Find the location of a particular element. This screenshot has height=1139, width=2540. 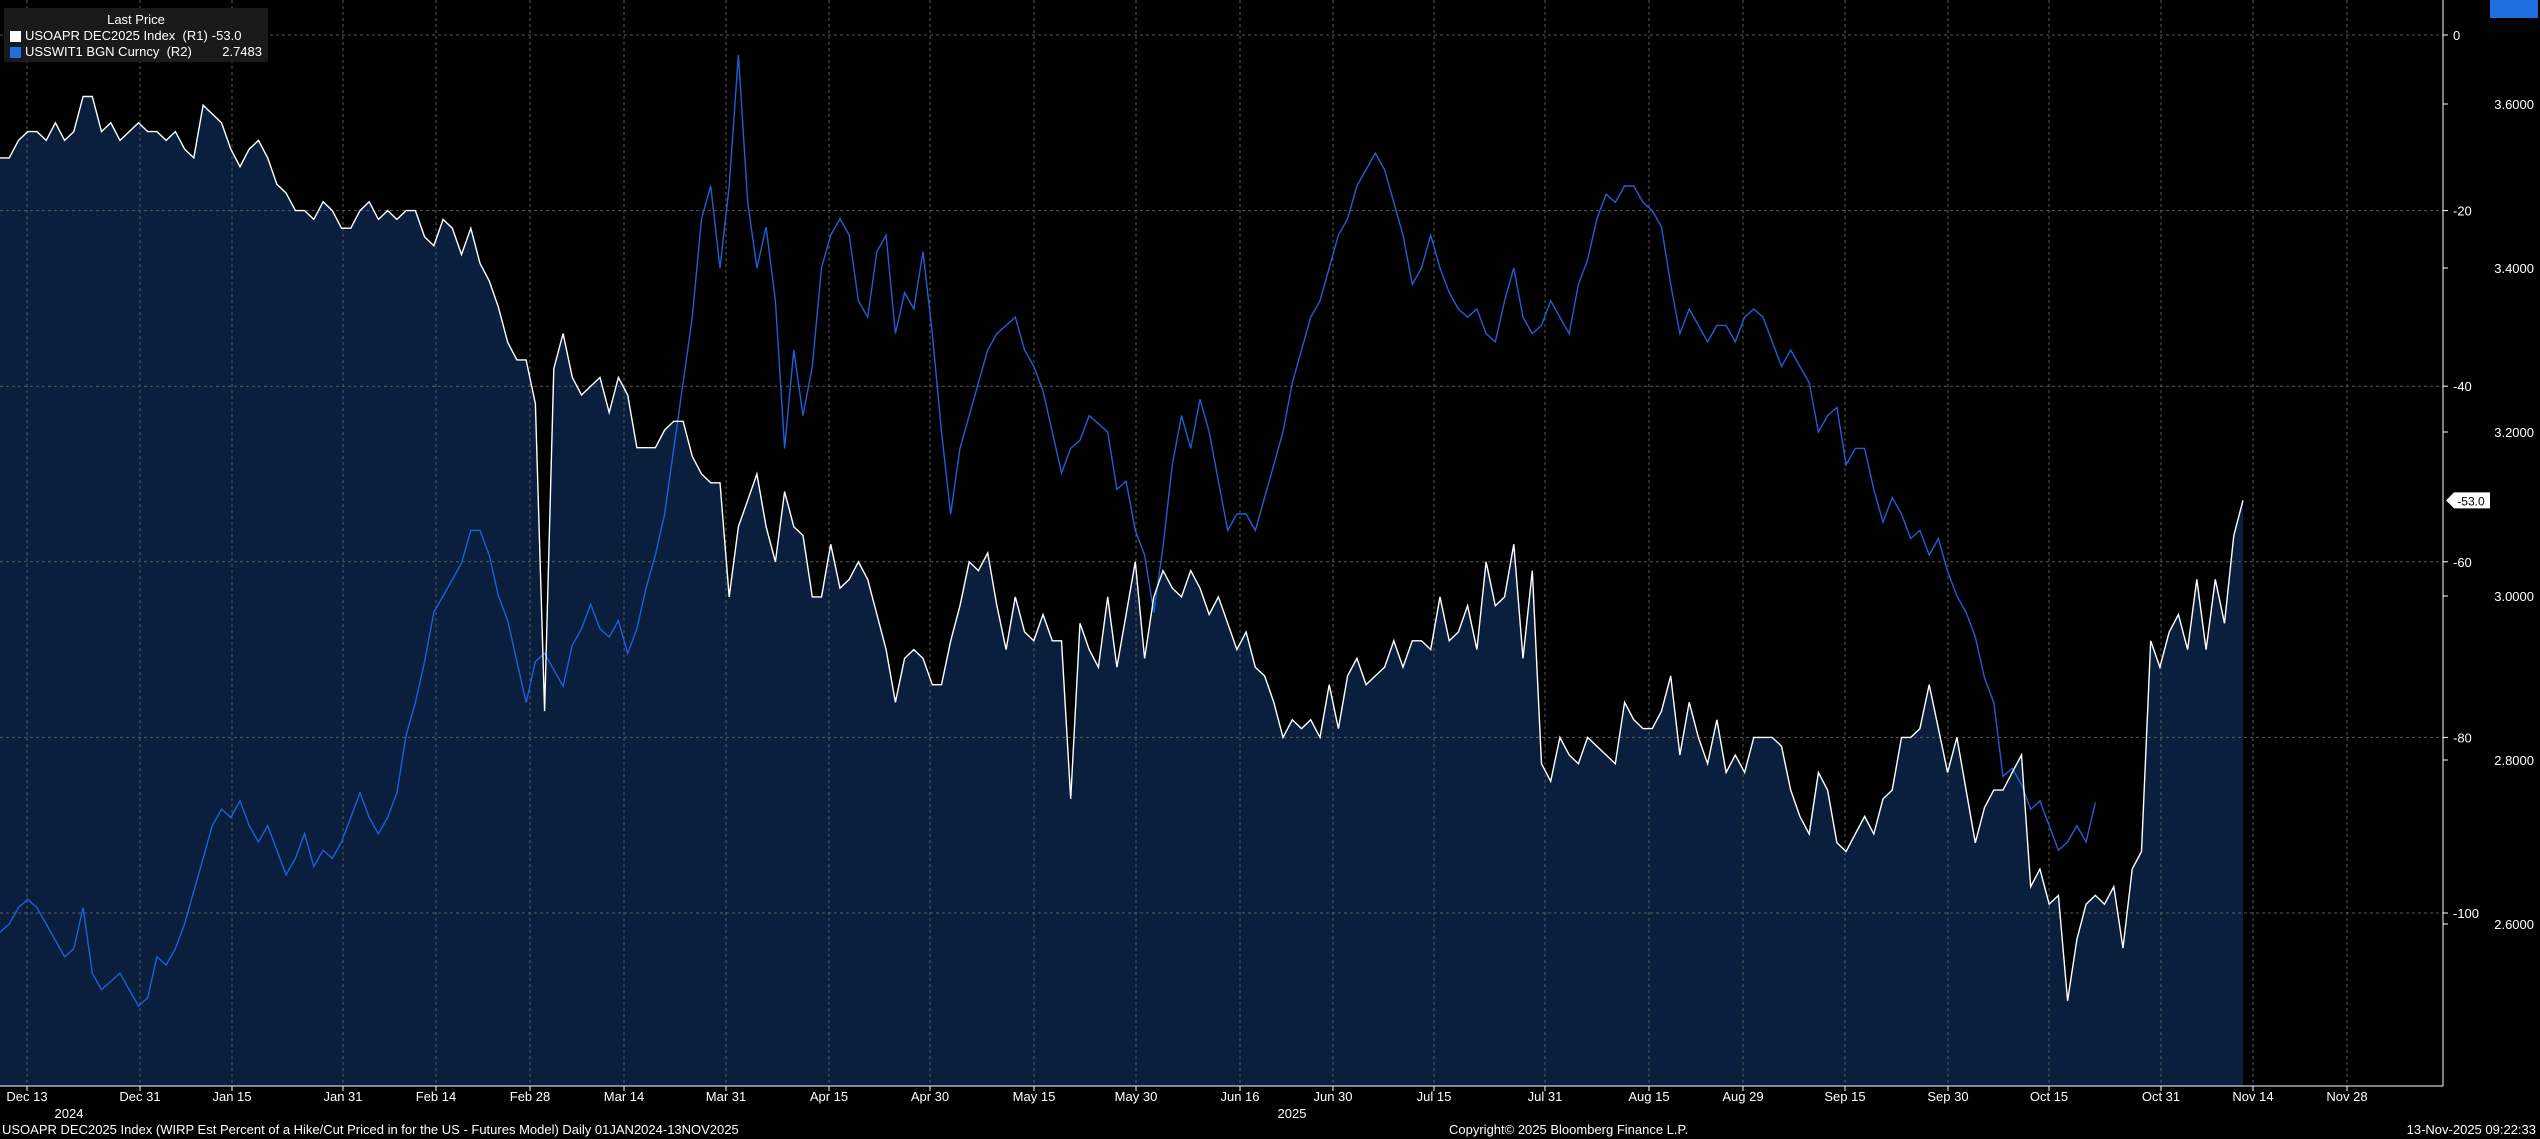

x-tick-label: May 30 is located at coordinates (1136, 1096).